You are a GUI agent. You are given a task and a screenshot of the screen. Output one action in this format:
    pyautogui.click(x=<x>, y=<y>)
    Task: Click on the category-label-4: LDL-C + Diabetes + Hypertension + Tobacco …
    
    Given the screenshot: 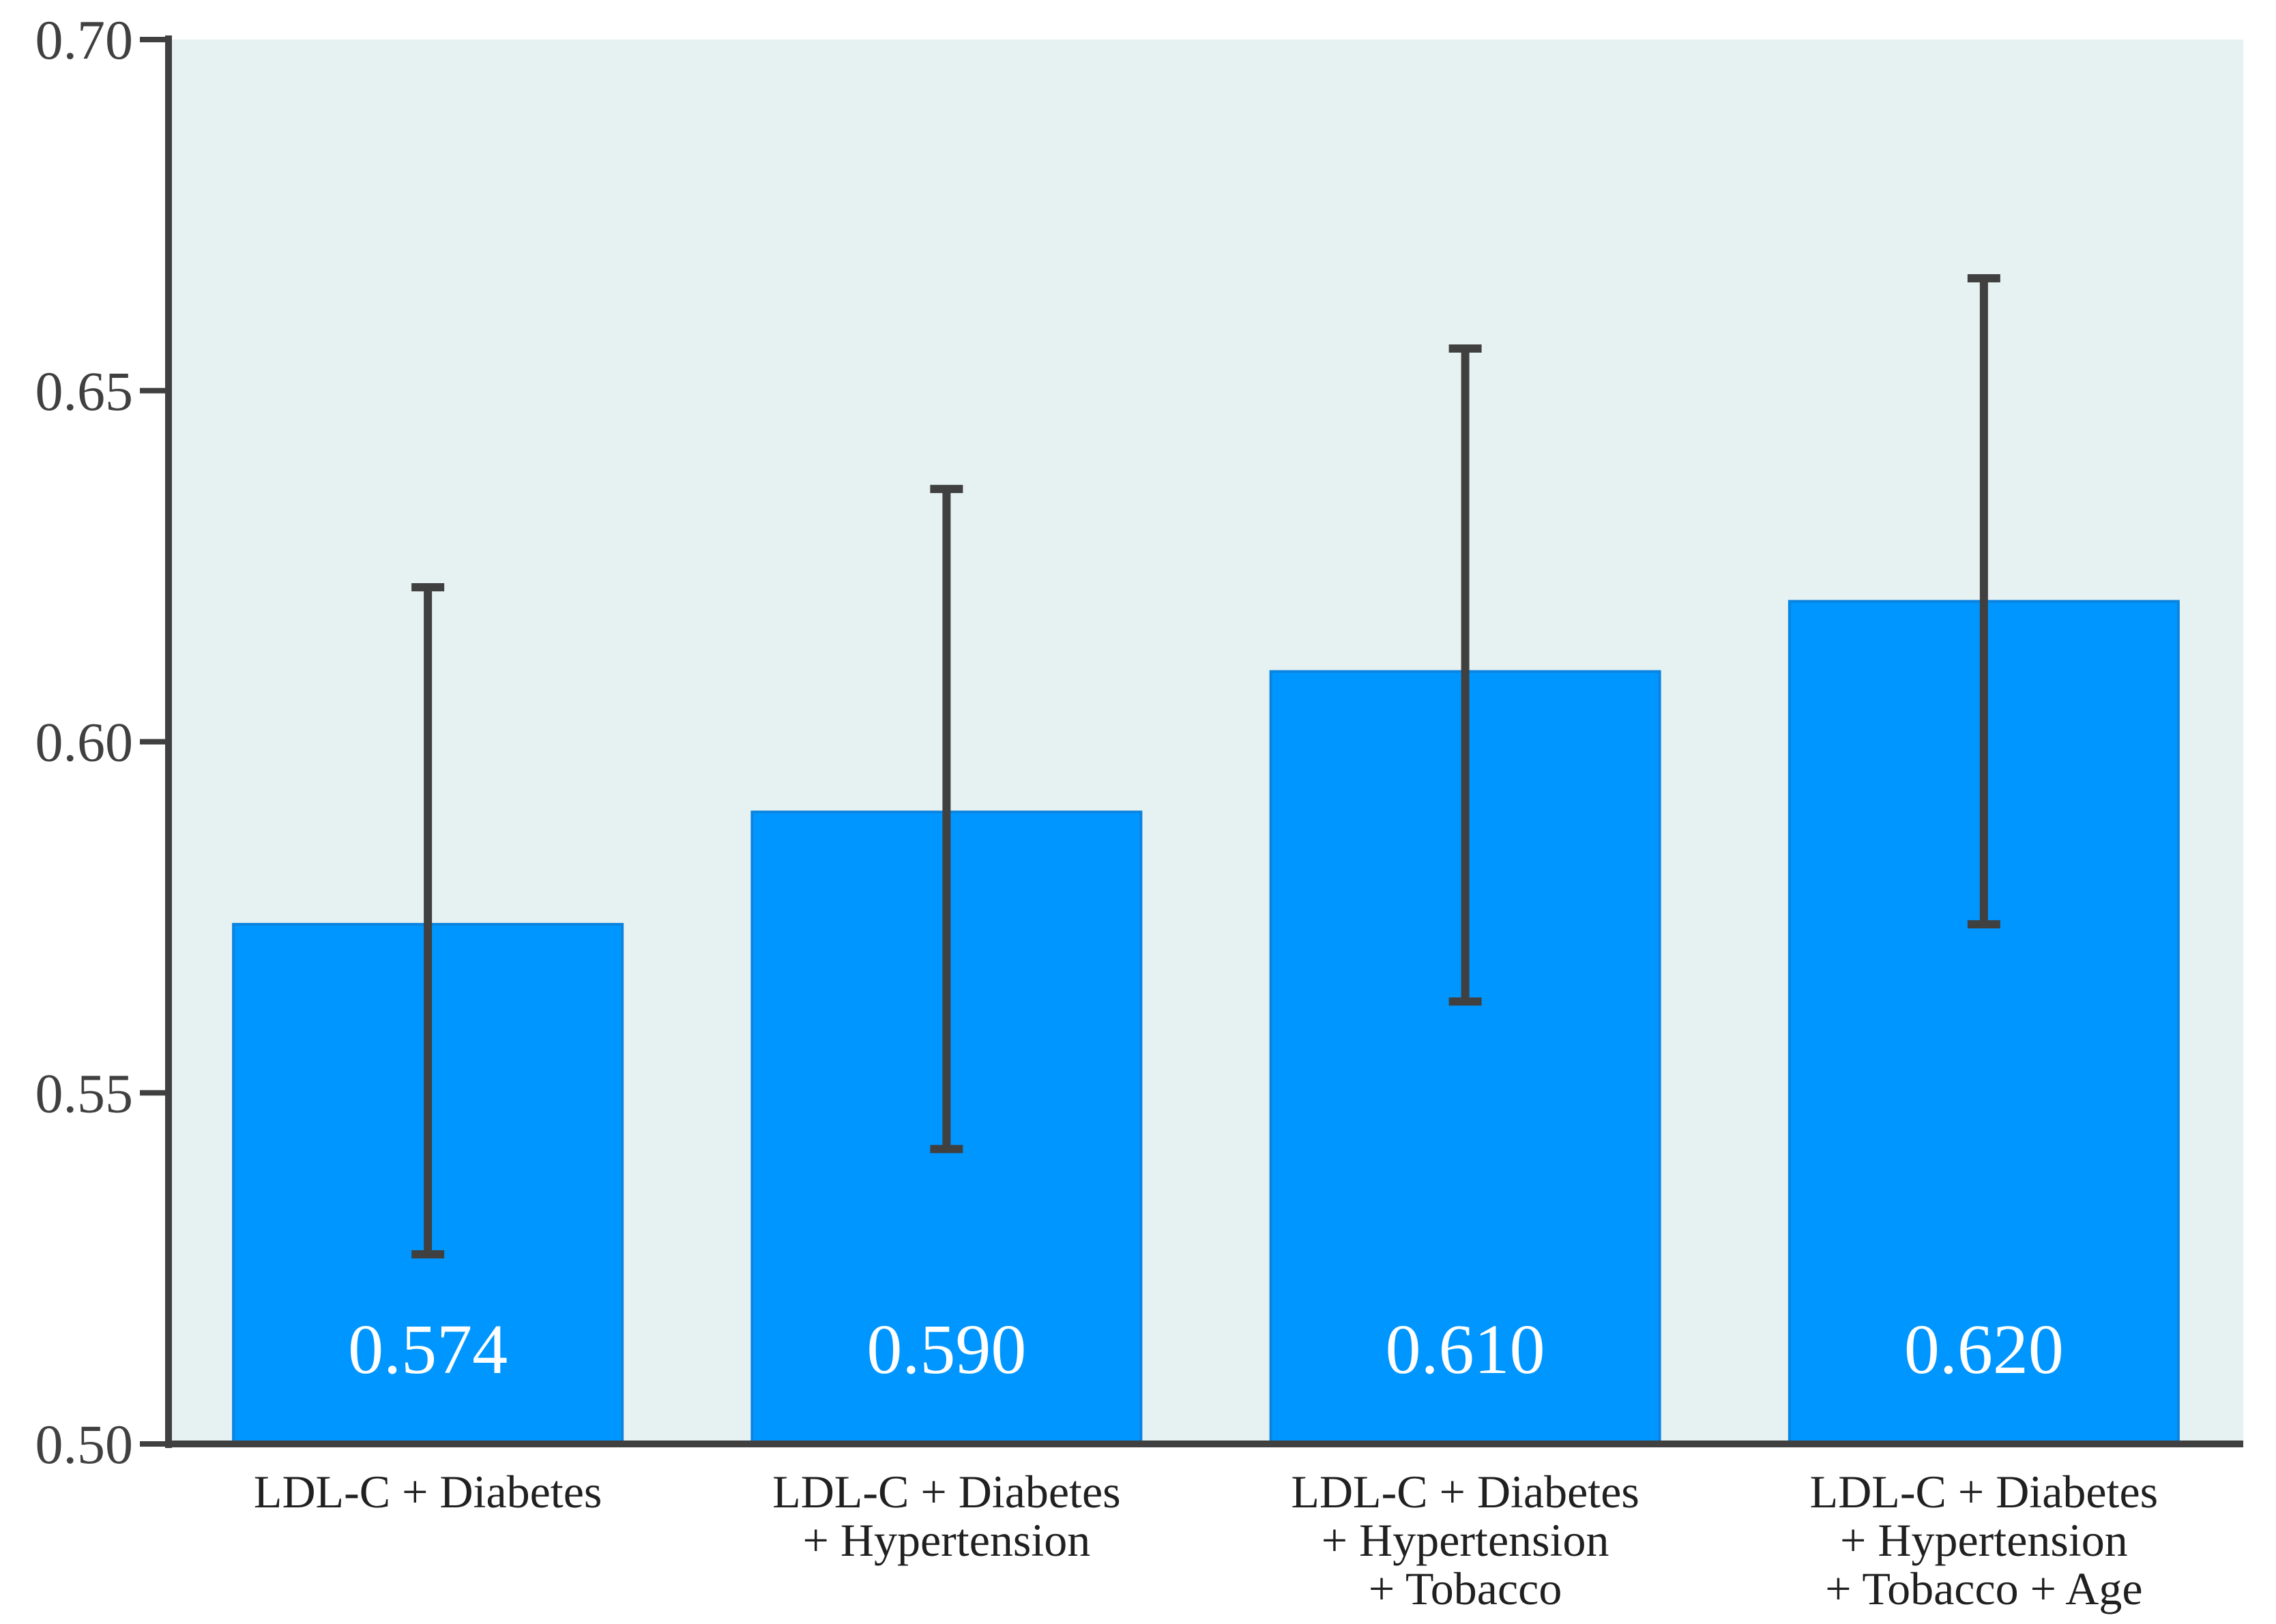 What is the action you would take?
    pyautogui.click(x=1984, y=1540)
    